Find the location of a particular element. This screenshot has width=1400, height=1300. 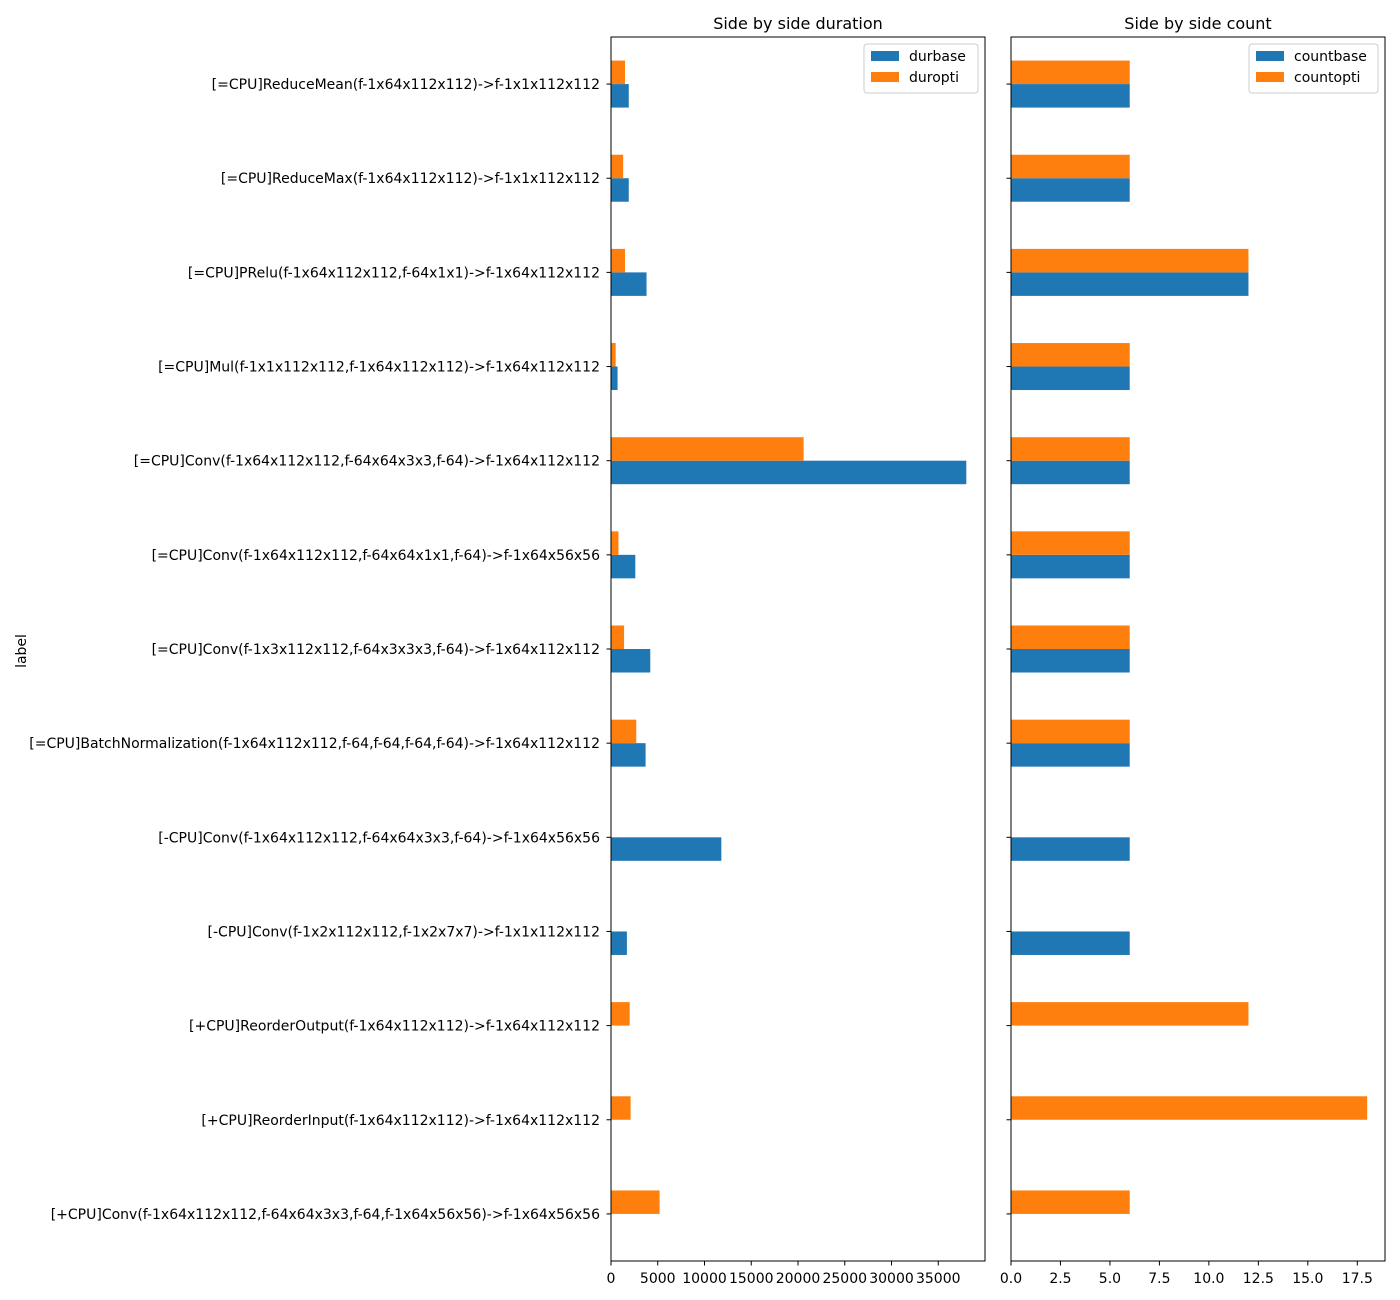

duration-x-tick-label: 30000 is located at coordinates (891, 1279).